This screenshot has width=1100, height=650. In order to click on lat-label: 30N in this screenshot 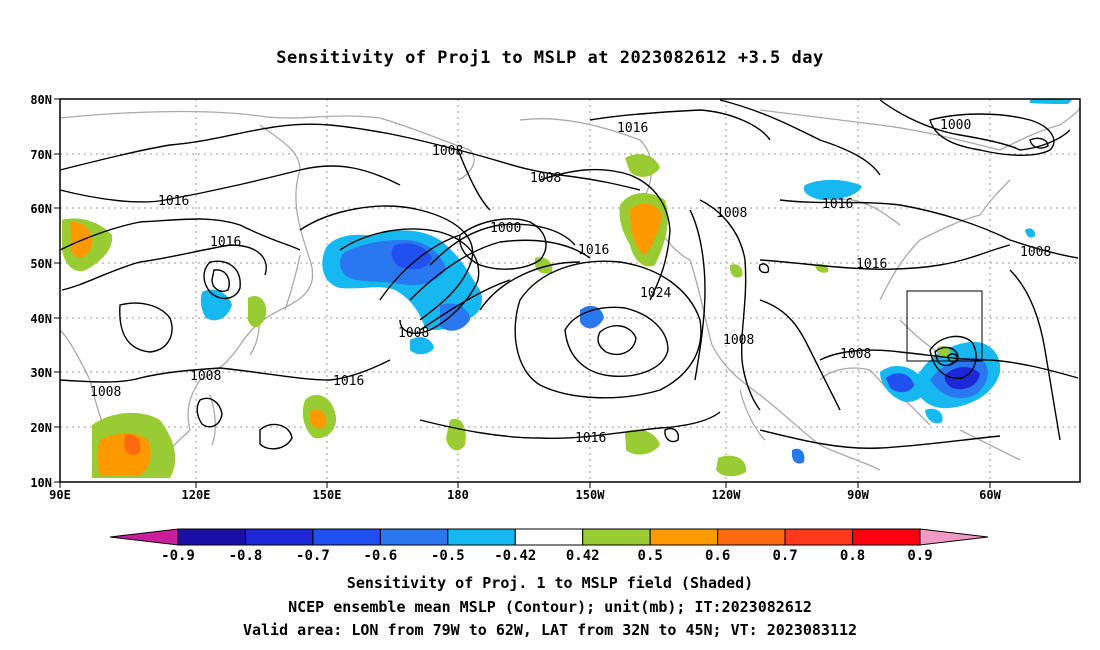, I will do `click(41, 373)`.